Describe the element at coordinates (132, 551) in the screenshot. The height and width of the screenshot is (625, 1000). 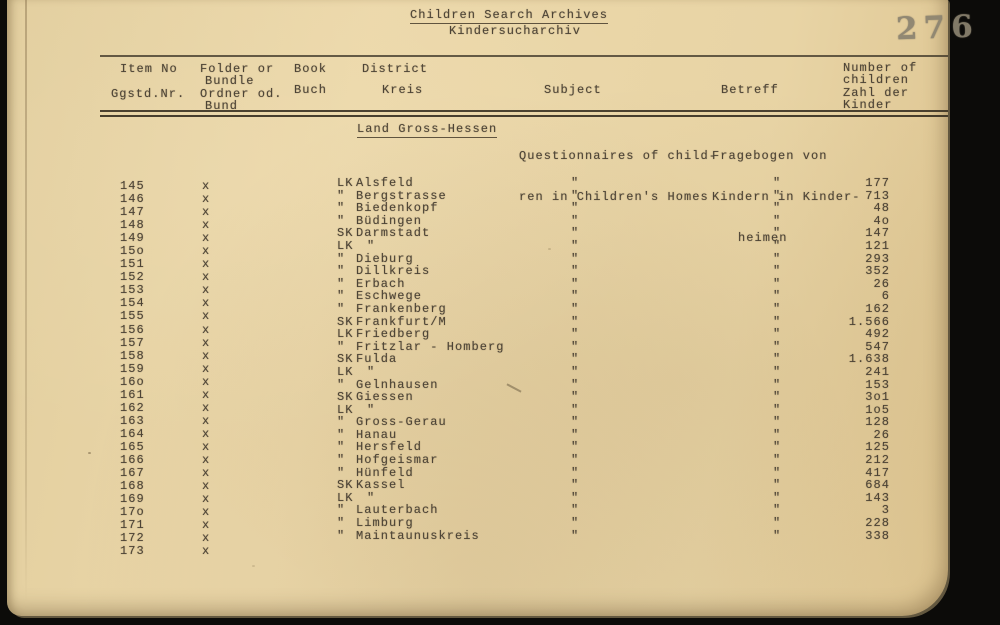
I see `cell-item: 173` at that location.